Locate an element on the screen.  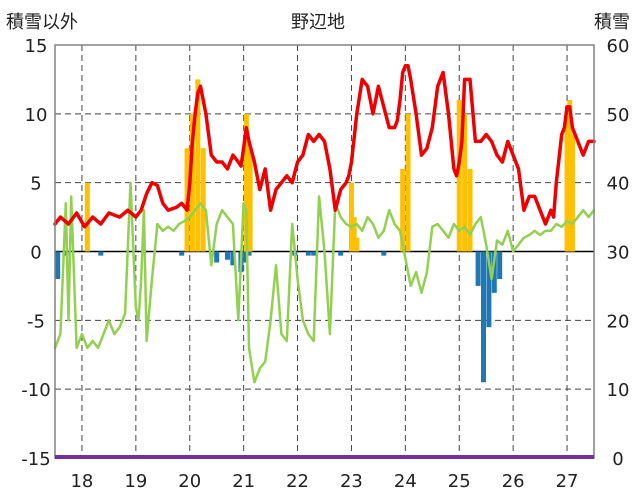
right-tick-label: 20 is located at coordinates (618, 321).